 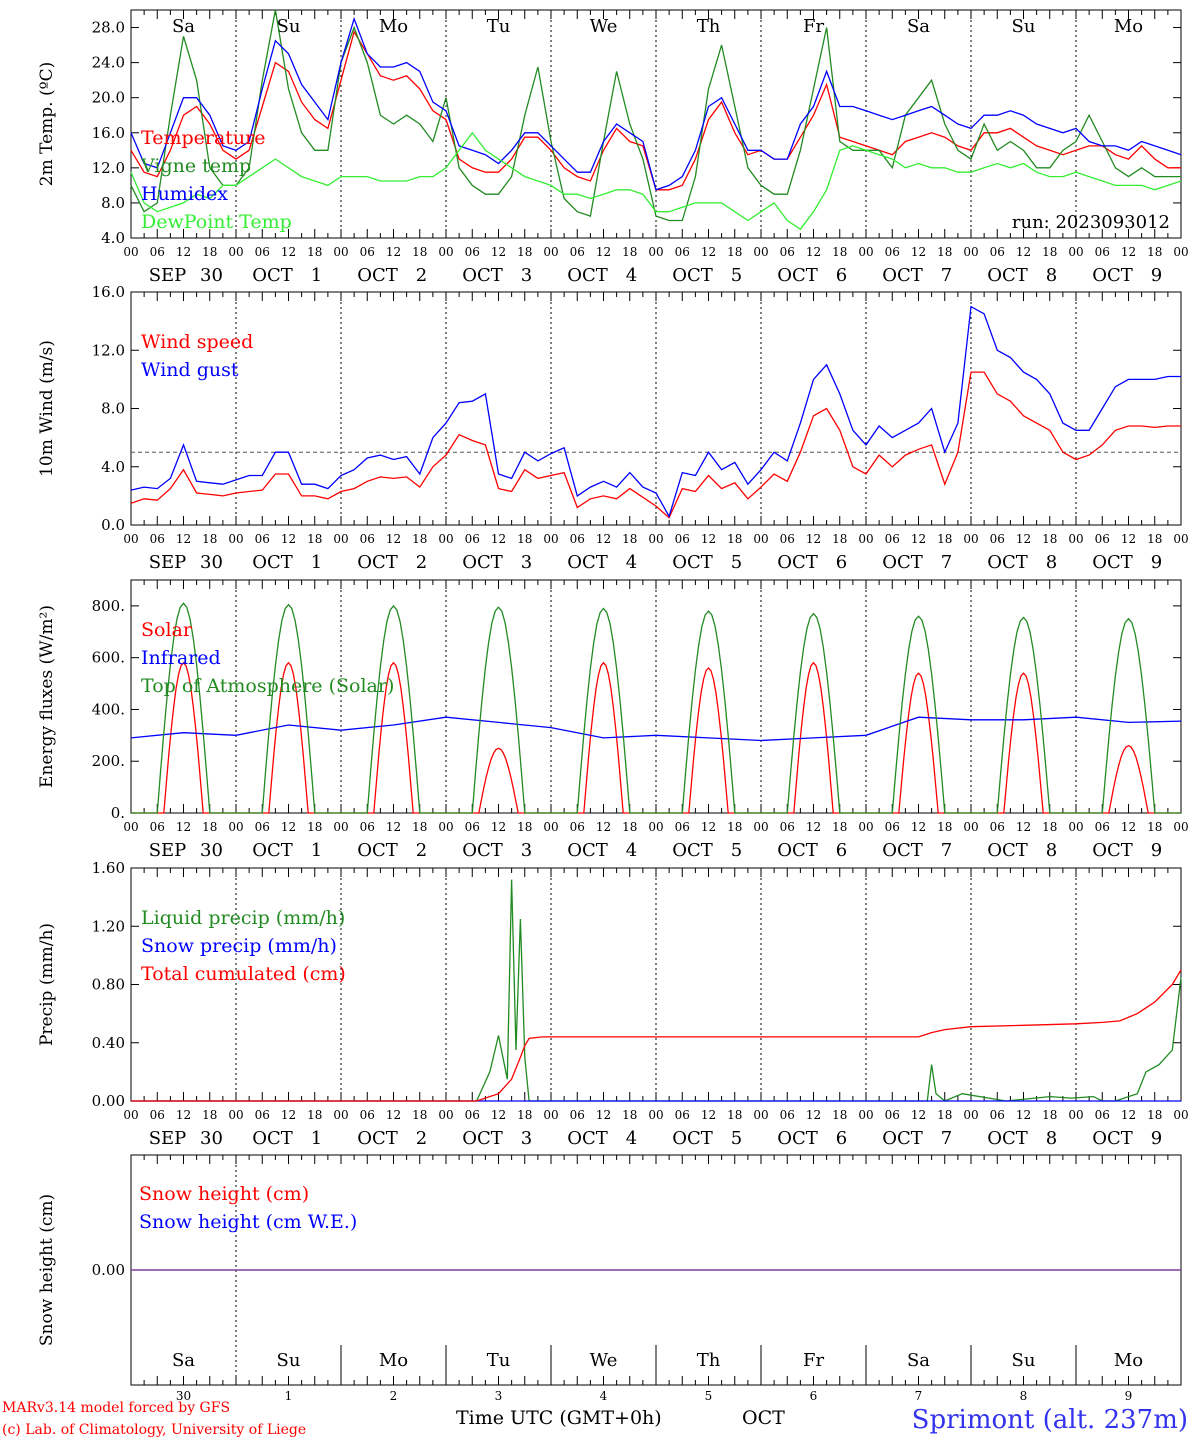 I want to click on legend-entry: Humidex, so click(x=184, y=194).